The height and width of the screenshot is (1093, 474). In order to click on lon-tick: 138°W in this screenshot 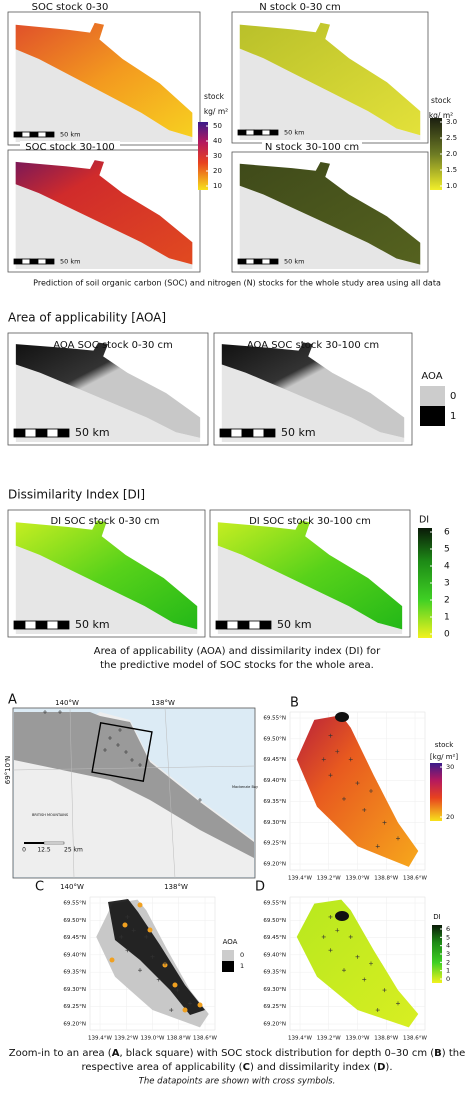, I will do `click(163, 703)`.